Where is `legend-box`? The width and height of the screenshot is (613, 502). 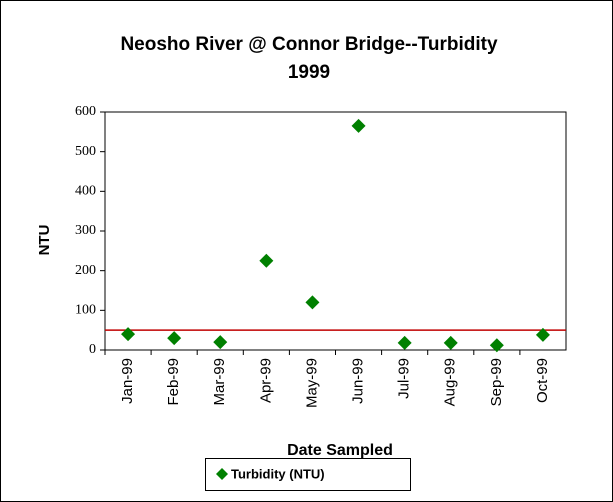
legend-box is located at coordinates (308, 474).